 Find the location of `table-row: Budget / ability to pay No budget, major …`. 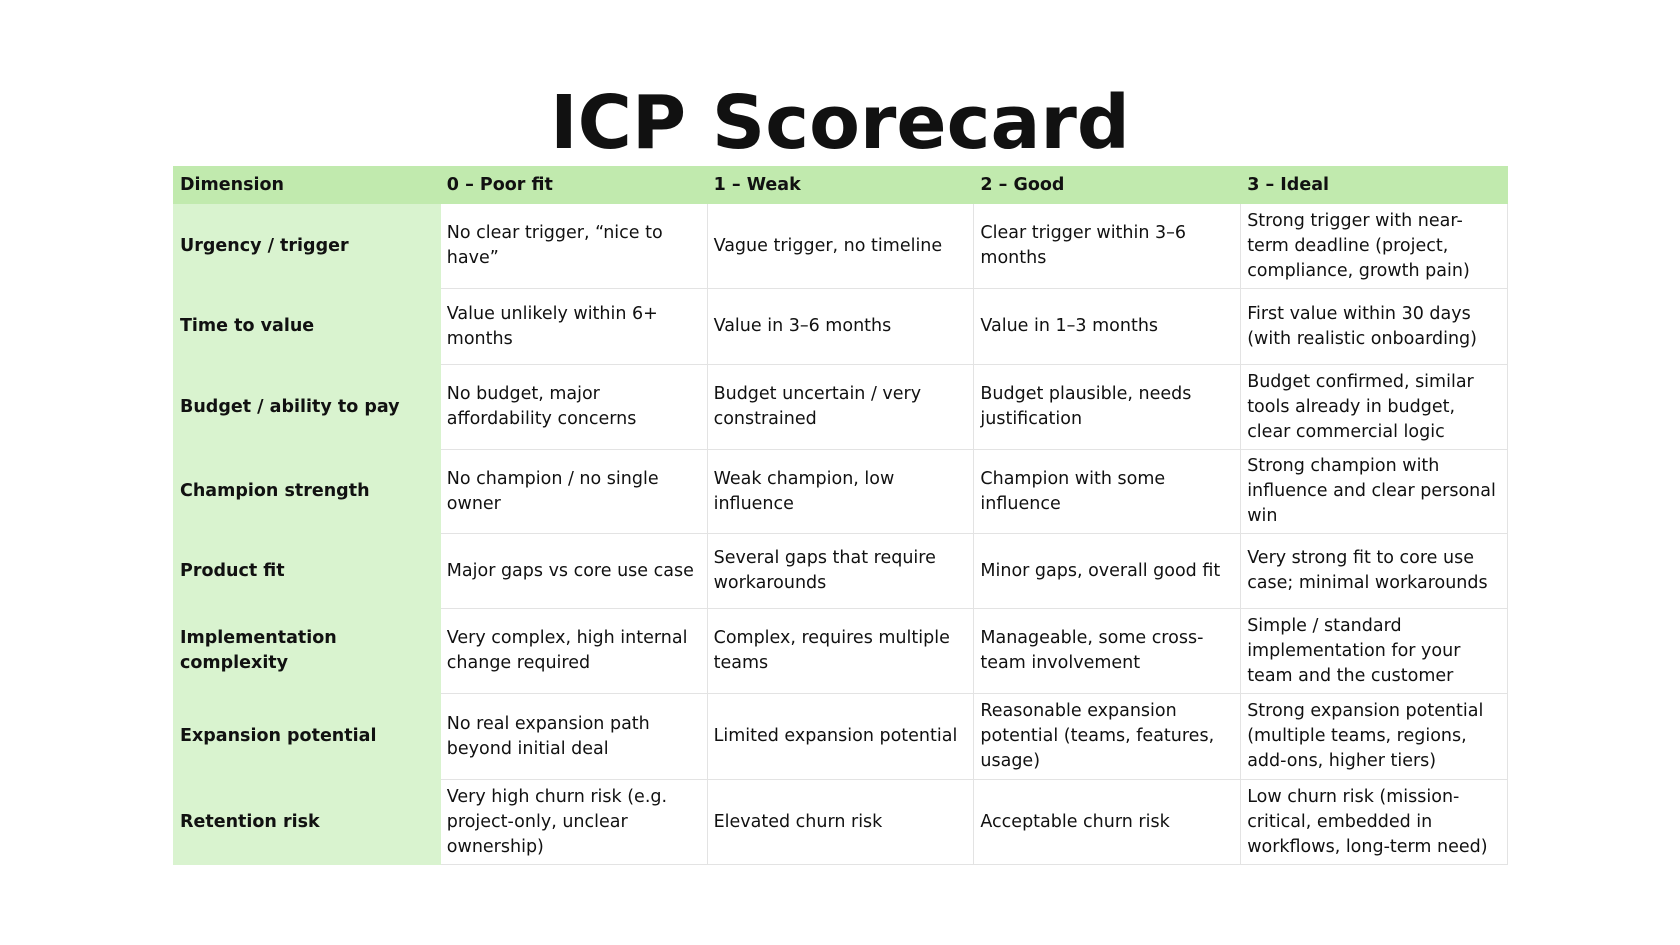

table-row: Budget / ability to pay No budget, major … is located at coordinates (840, 407).